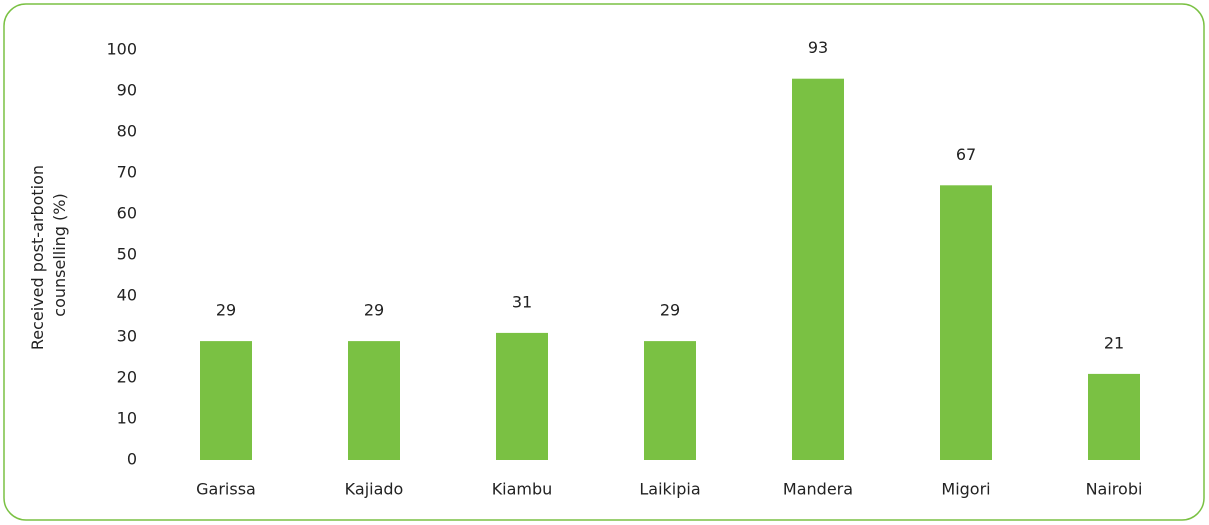 This screenshot has height=525, width=1209. What do you see at coordinates (818, 489) in the screenshot?
I see `x-tick-label: Mandera` at bounding box center [818, 489].